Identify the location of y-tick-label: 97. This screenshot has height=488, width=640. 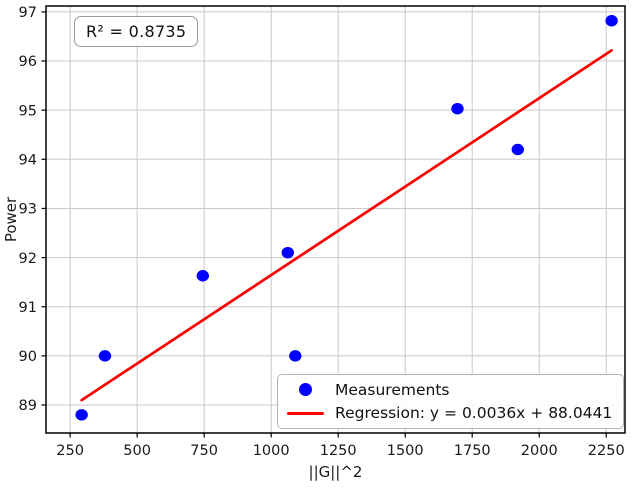
(28, 13).